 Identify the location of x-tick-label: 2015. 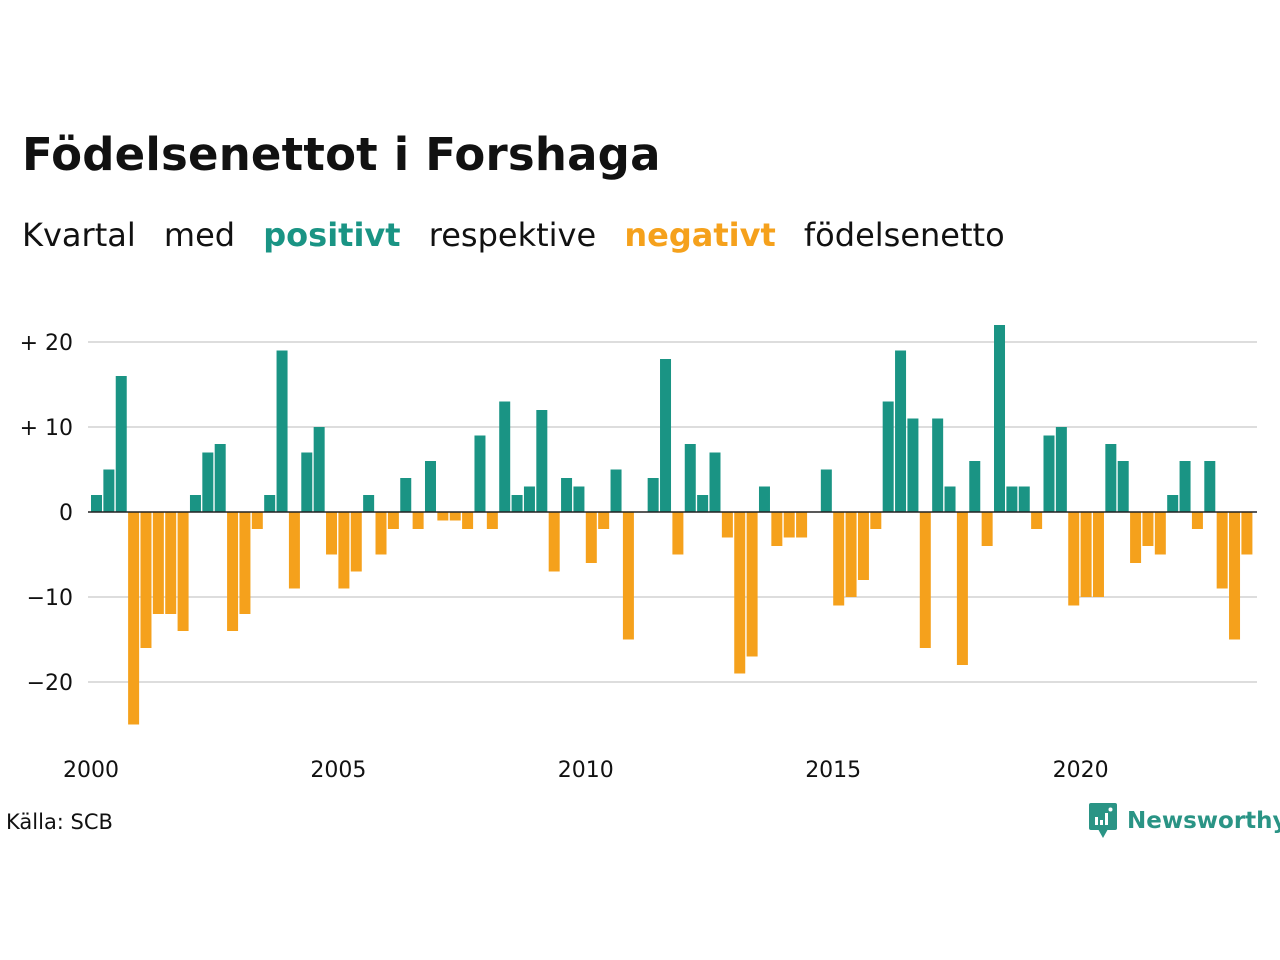
(833, 770).